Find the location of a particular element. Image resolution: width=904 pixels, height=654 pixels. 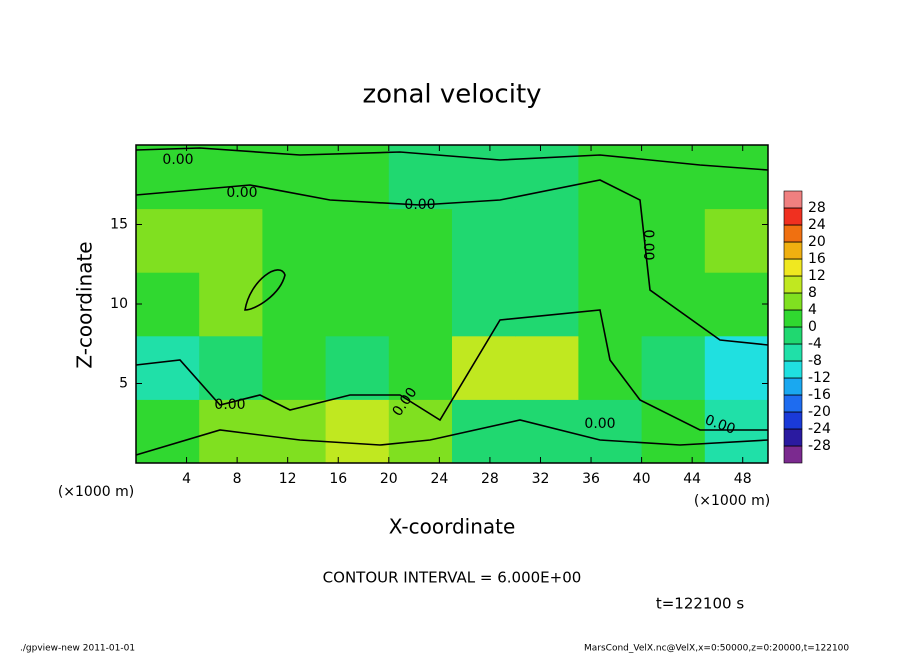

x-tick-label: 16 is located at coordinates (338, 479).